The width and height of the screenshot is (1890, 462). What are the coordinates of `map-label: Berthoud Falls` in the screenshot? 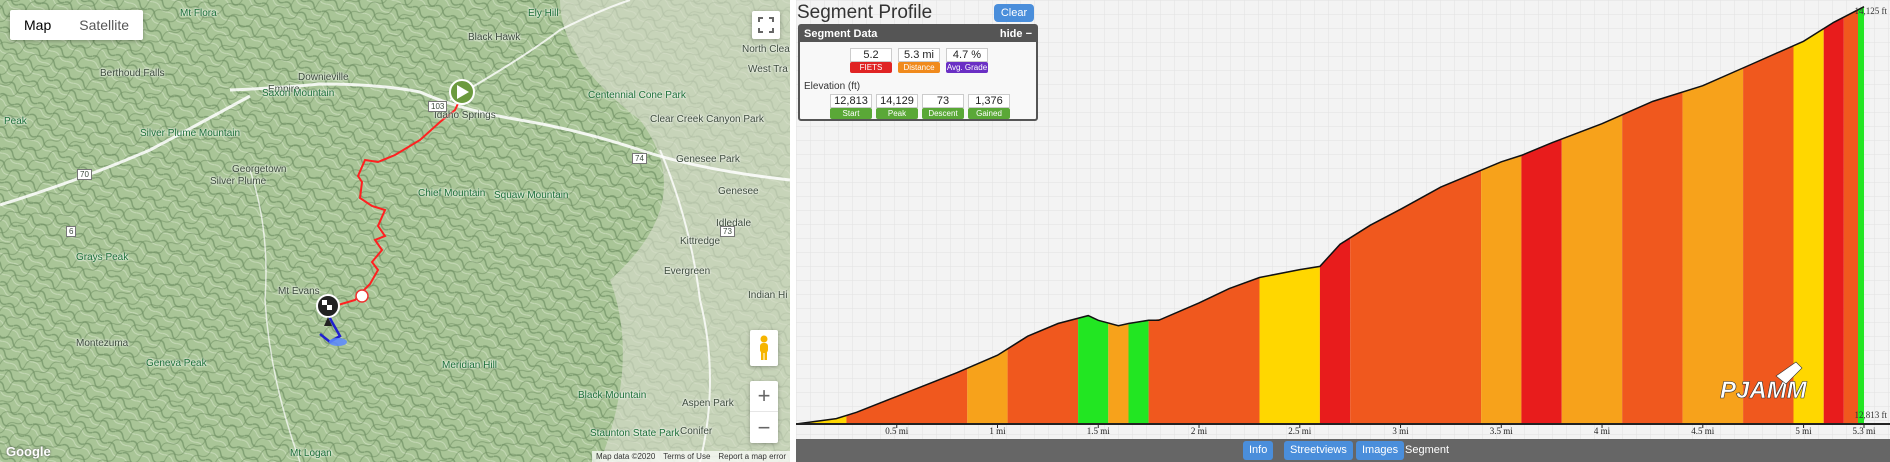 It's located at (132, 73).